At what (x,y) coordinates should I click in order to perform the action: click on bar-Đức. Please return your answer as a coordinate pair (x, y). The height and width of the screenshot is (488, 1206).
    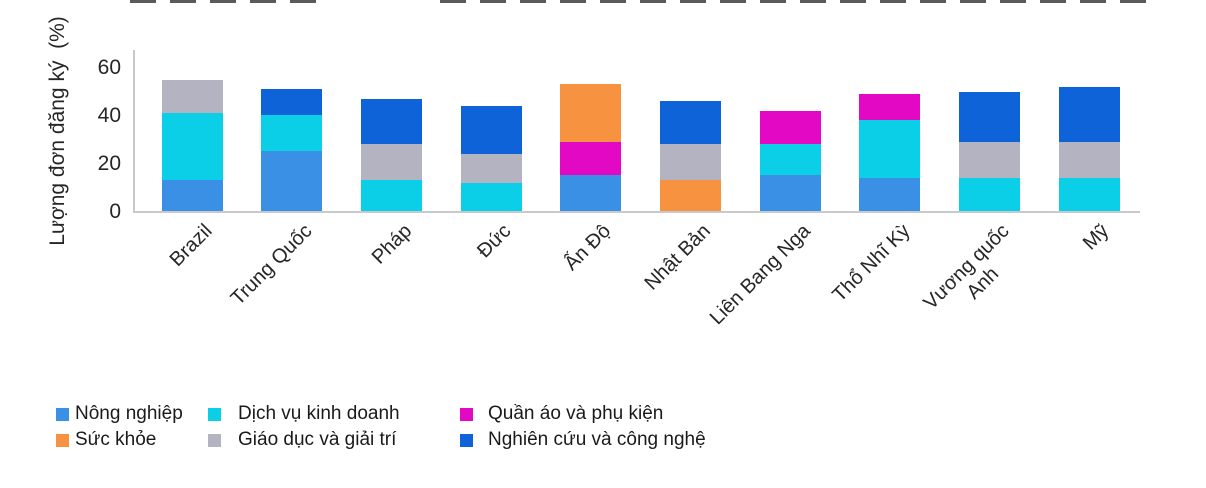
    Looking at the image, I should click on (491, 158).